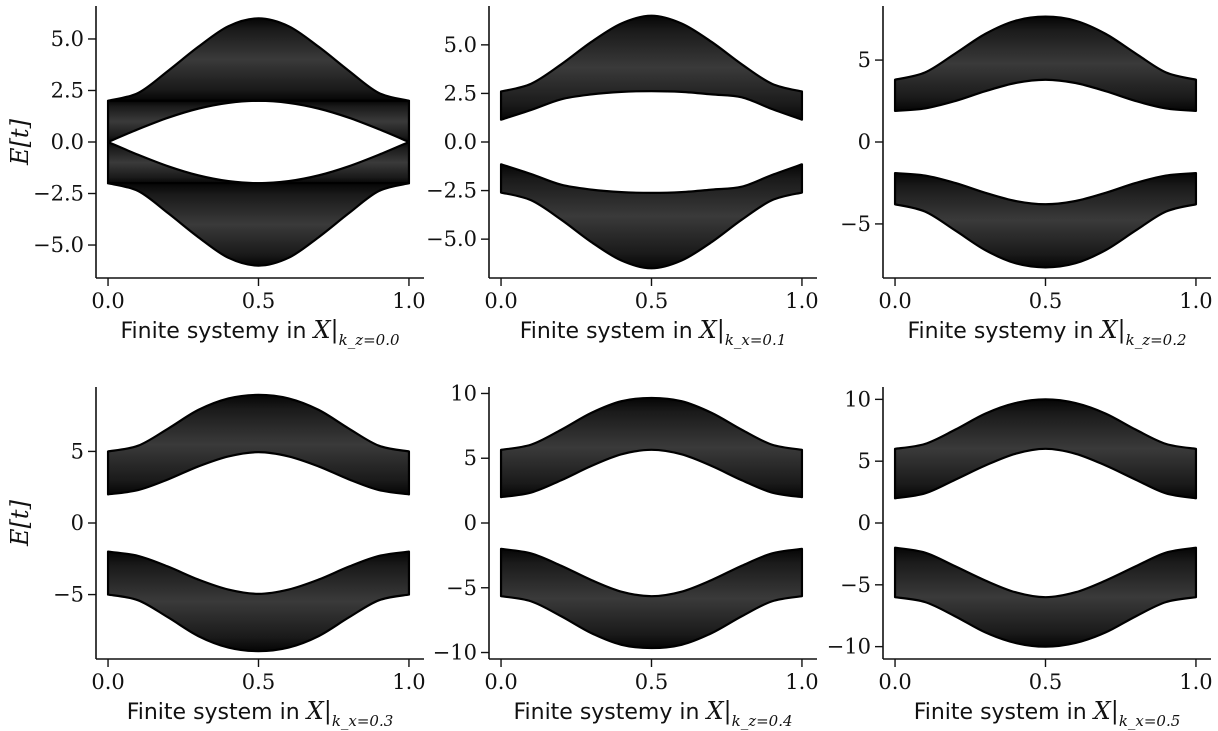 This screenshot has height=731, width=1218. Describe the element at coordinates (260, 713) in the screenshot. I see `x-axis-label: Finite system in X|k_x=0.3` at that location.